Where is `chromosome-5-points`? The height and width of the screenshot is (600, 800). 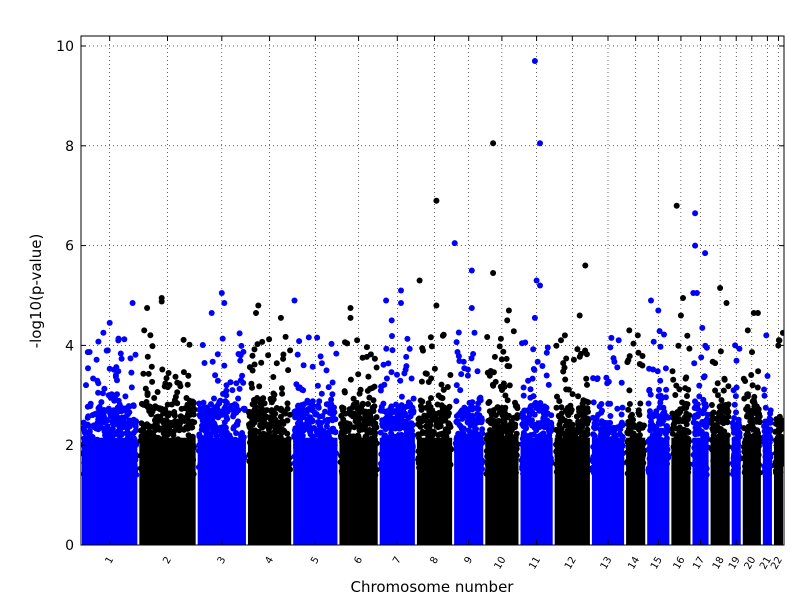 chromosome-5-points is located at coordinates (315, 421).